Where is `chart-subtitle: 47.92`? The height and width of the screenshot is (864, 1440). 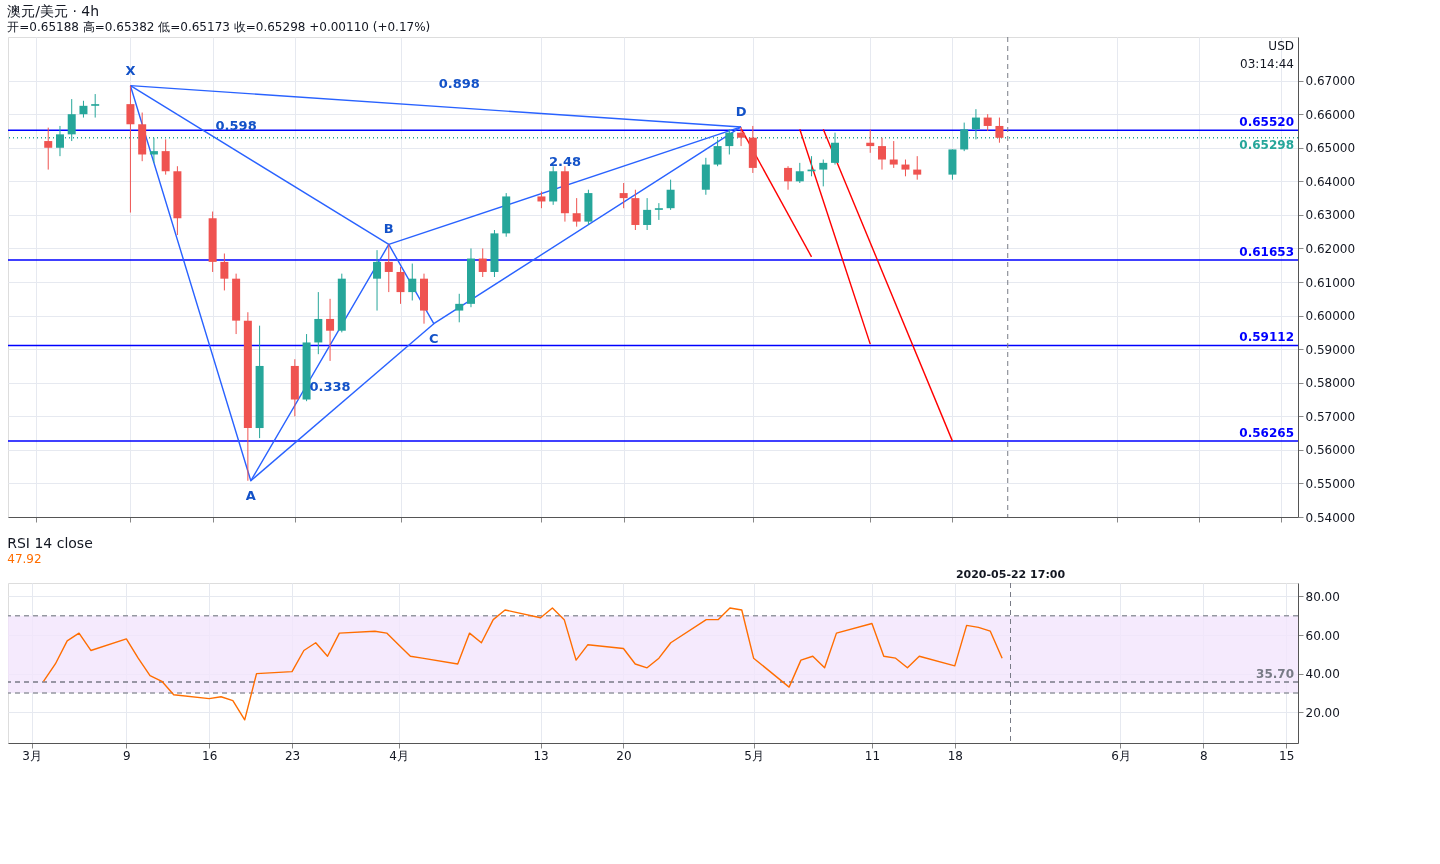
chart-subtitle: 47.92 is located at coordinates (24, 559).